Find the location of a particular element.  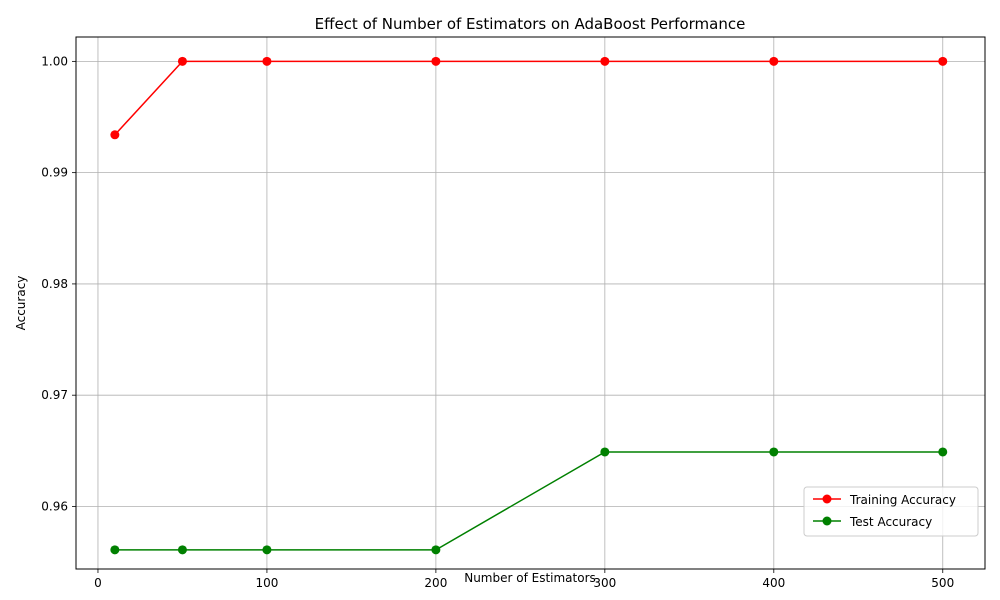

series-line-training-accuracy is located at coordinates (528, 98).